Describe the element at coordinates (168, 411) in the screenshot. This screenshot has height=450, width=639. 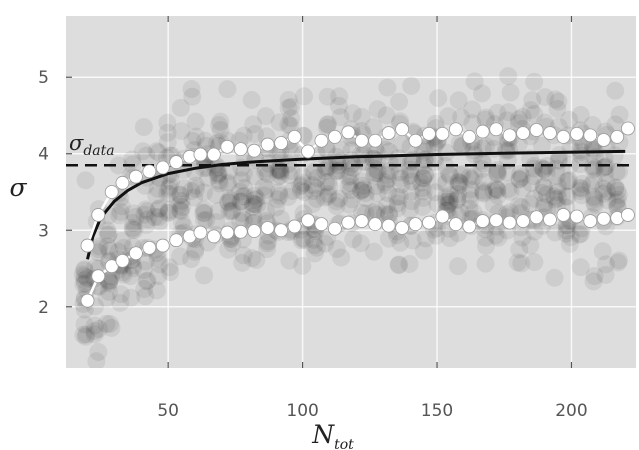
I see `x-tick-label: 50` at that location.